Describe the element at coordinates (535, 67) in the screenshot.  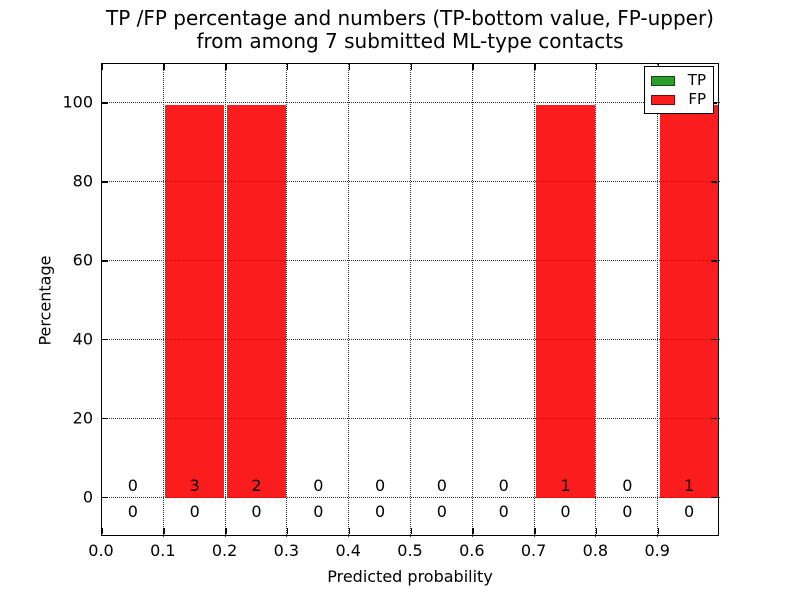
I see `x-tick-top-0.7` at that location.